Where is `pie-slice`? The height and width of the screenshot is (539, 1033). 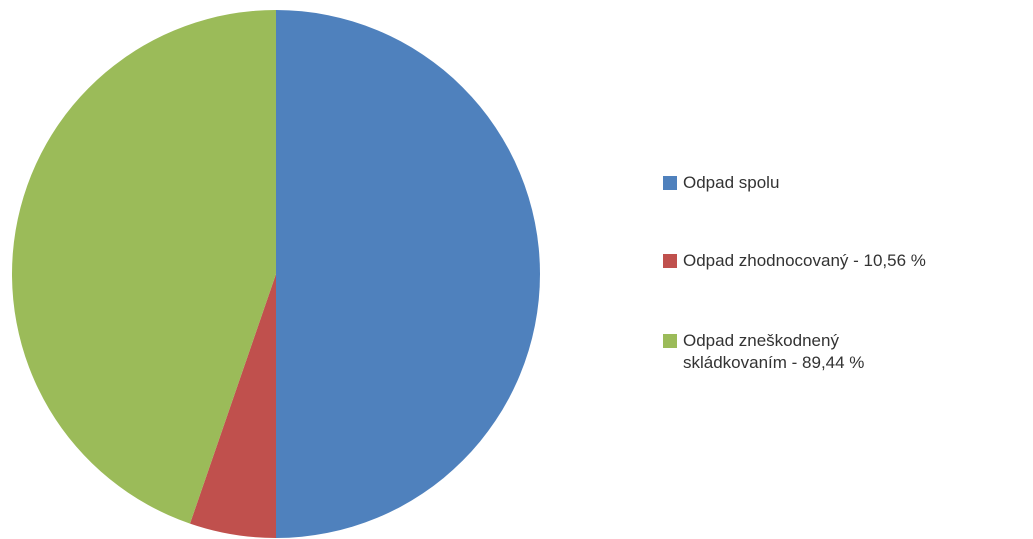 pie-slice is located at coordinates (233, 406).